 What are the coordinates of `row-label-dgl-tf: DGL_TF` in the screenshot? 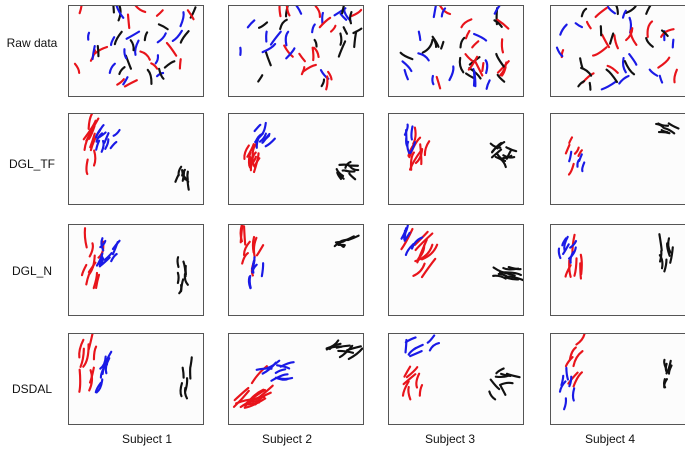 It's located at (31, 164).